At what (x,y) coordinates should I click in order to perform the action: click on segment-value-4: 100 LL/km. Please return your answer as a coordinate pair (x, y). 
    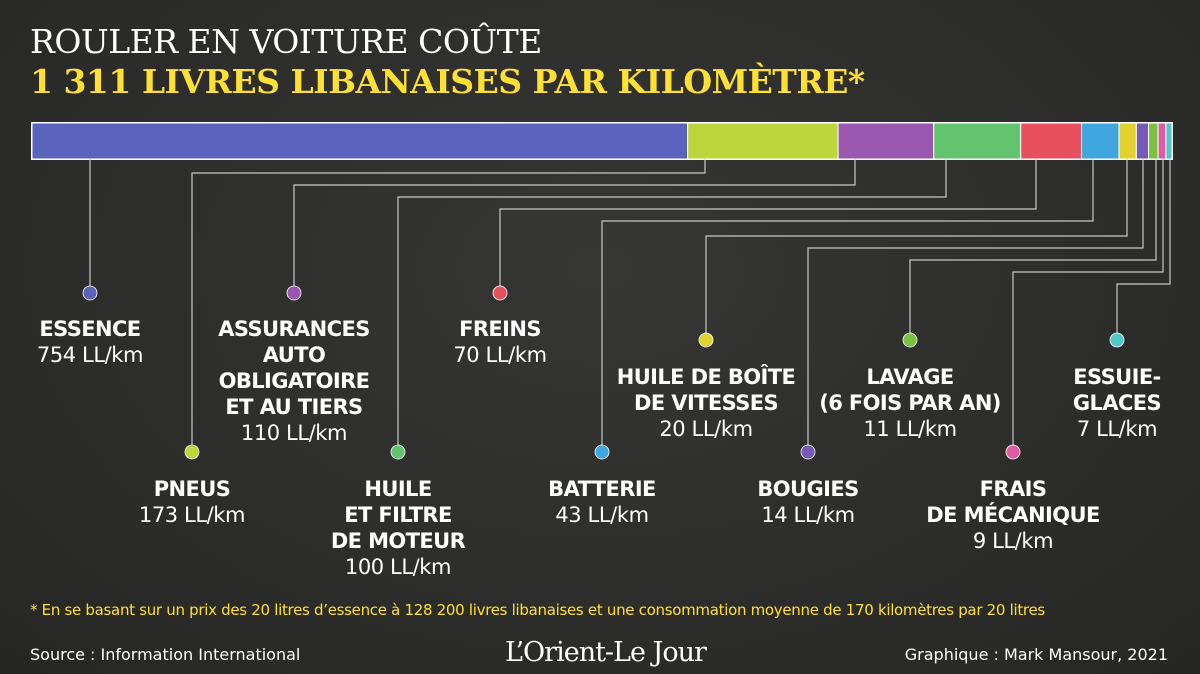
    Looking at the image, I should click on (398, 567).